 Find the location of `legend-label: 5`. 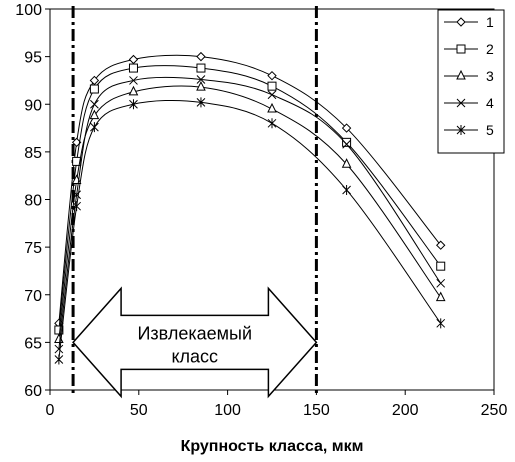

legend-label: 5 is located at coordinates (490, 130).